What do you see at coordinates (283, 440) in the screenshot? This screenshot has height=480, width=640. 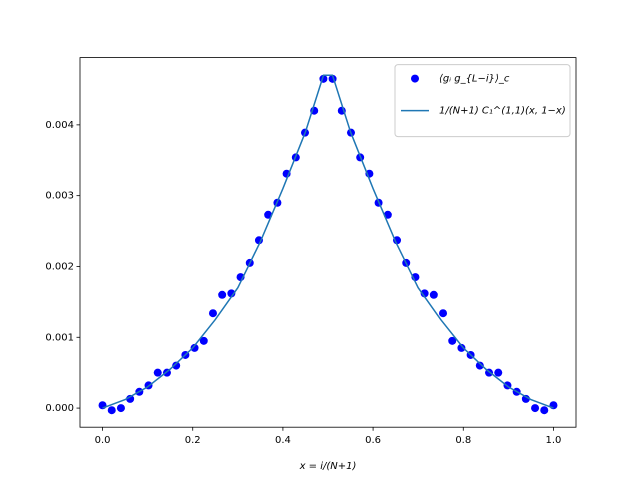 I see `x-tick-label: 0.4` at bounding box center [283, 440].